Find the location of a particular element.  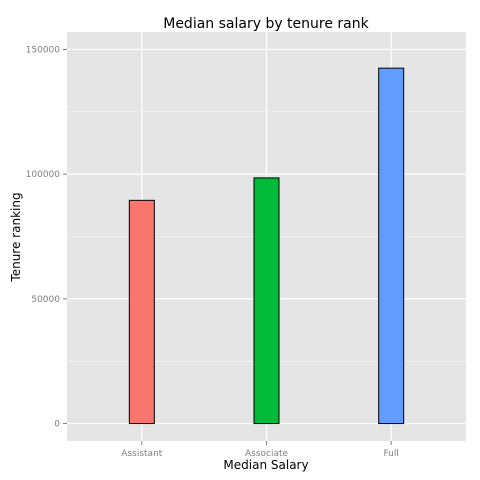

y-tick-label: 0 is located at coordinates (57, 425).